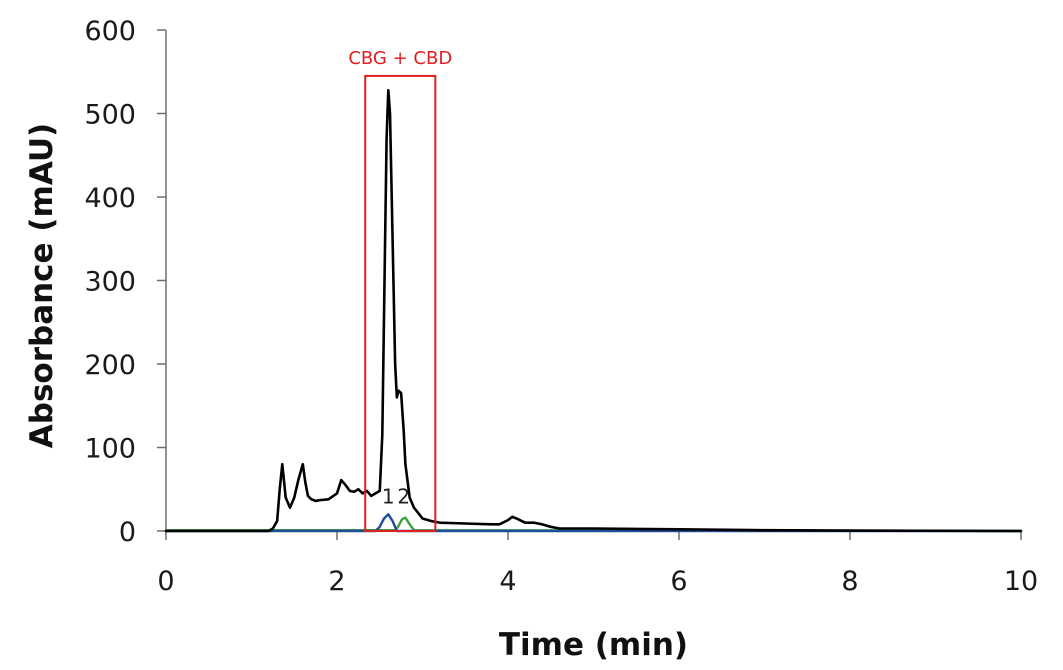 The height and width of the screenshot is (670, 1063). I want to click on cbg-cbd-highlight-box, so click(400, 303).